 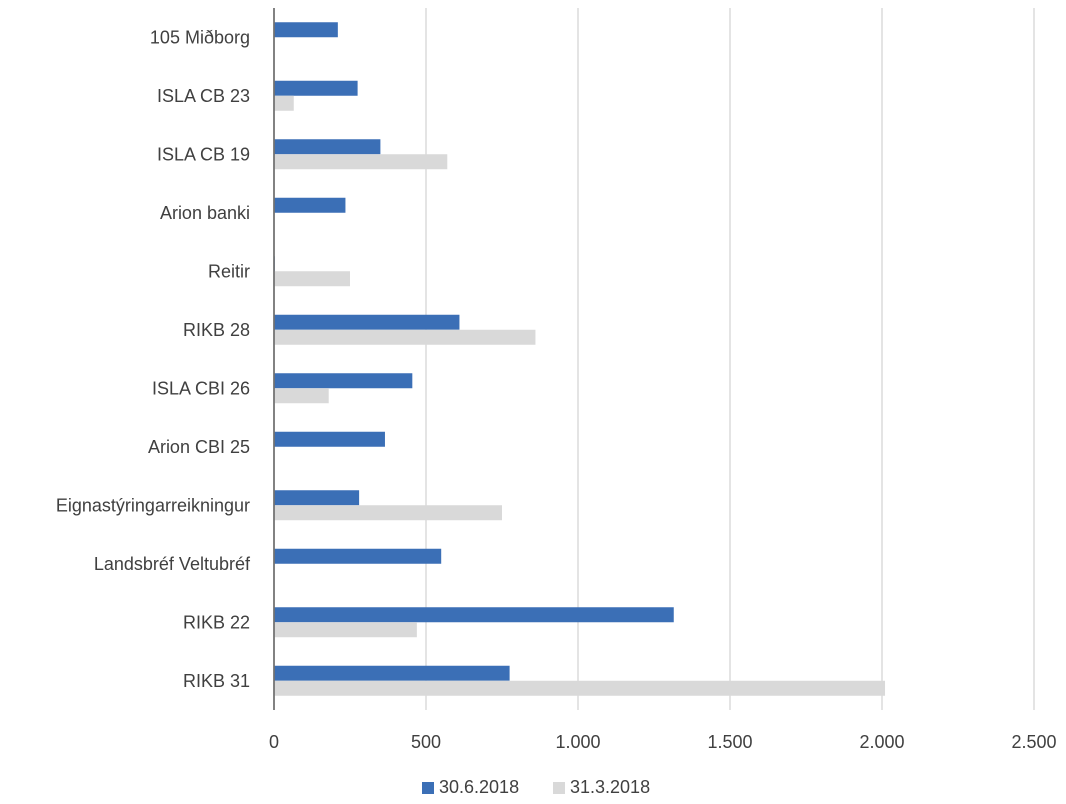 I want to click on x-tick-label: 1.500, so click(x=729, y=742).